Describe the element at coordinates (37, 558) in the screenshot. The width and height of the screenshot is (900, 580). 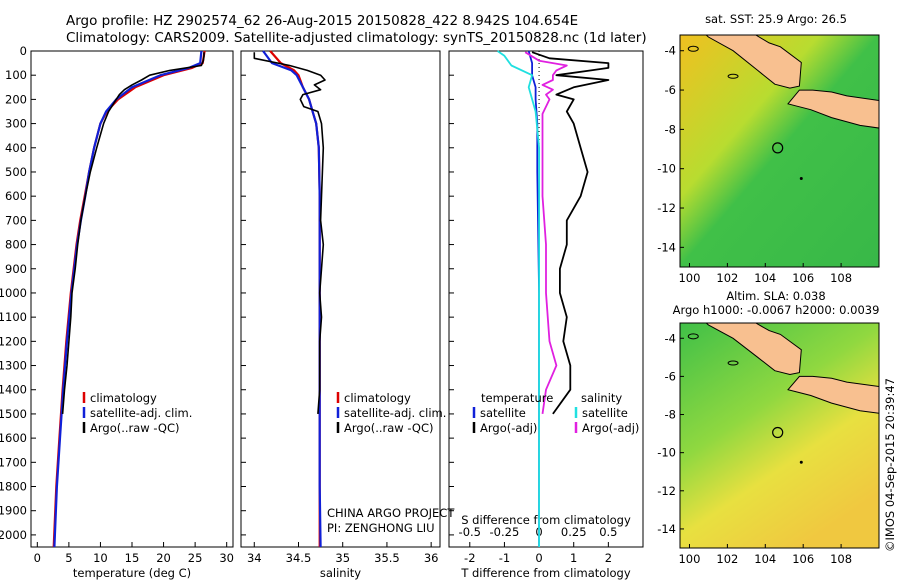
I see `temperature-x-tick-label: 0` at that location.